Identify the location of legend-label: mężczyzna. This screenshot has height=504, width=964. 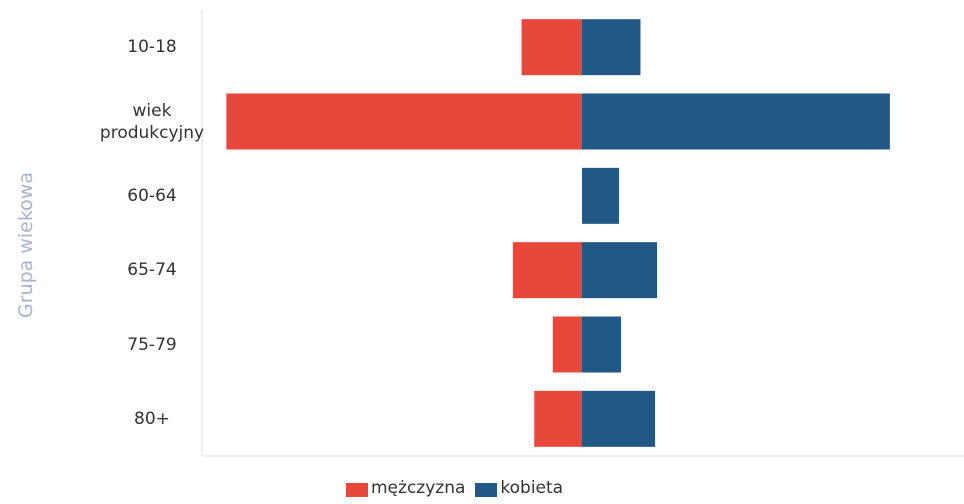
(418, 488).